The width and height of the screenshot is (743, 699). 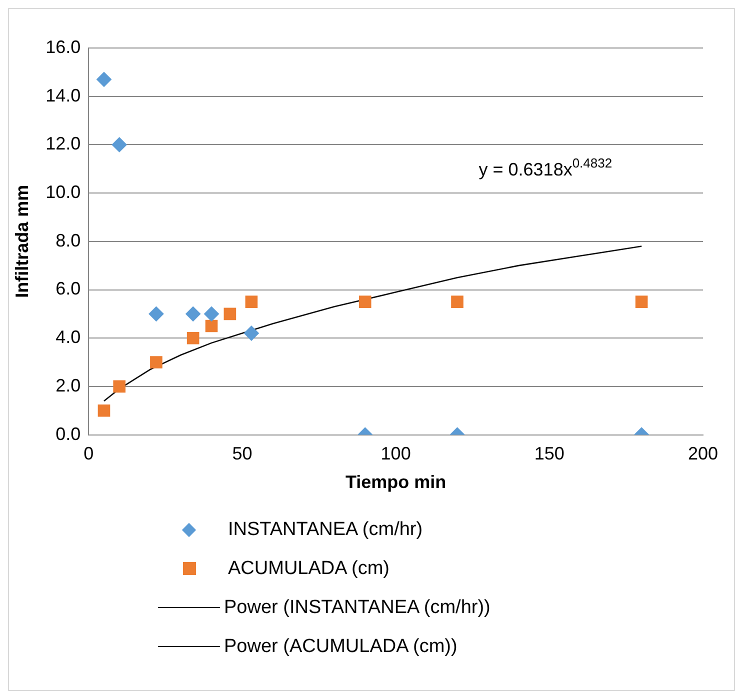 What do you see at coordinates (242, 454) in the screenshot?
I see `x-tick-label: 50` at bounding box center [242, 454].